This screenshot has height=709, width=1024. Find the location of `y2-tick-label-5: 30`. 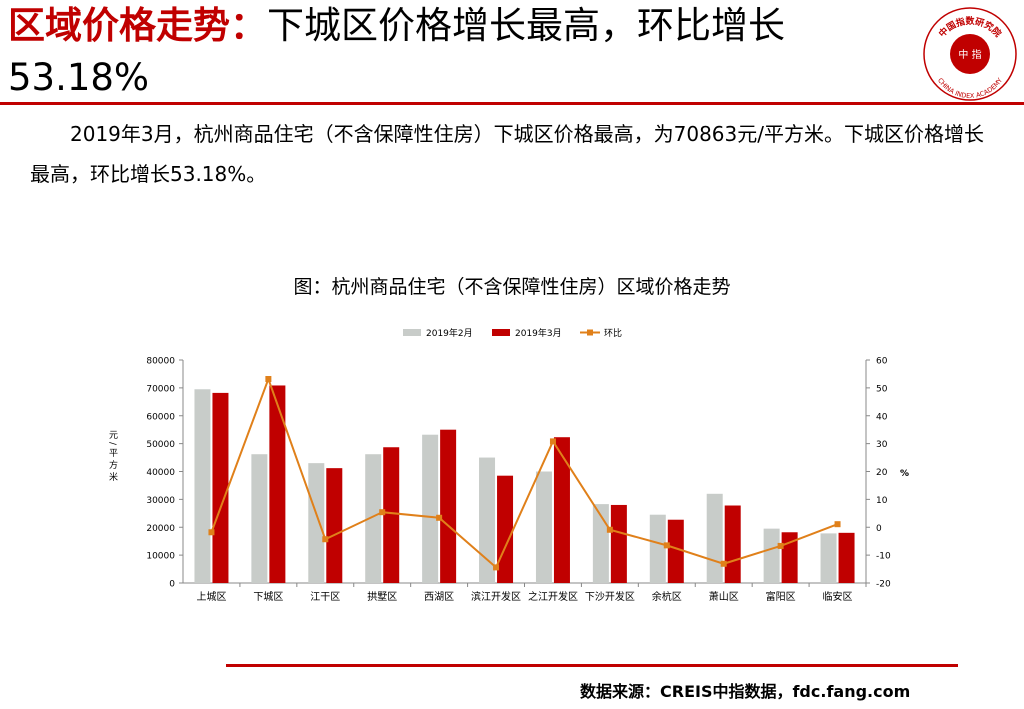

y2-tick-label-5: 30 is located at coordinates (882, 445).